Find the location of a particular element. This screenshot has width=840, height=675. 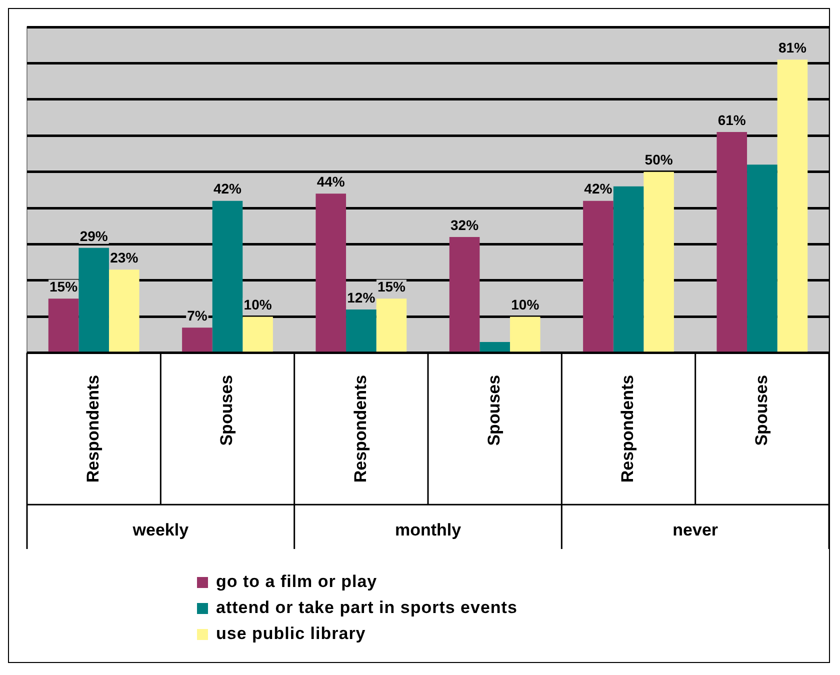

data-label: 7% is located at coordinates (197, 315).